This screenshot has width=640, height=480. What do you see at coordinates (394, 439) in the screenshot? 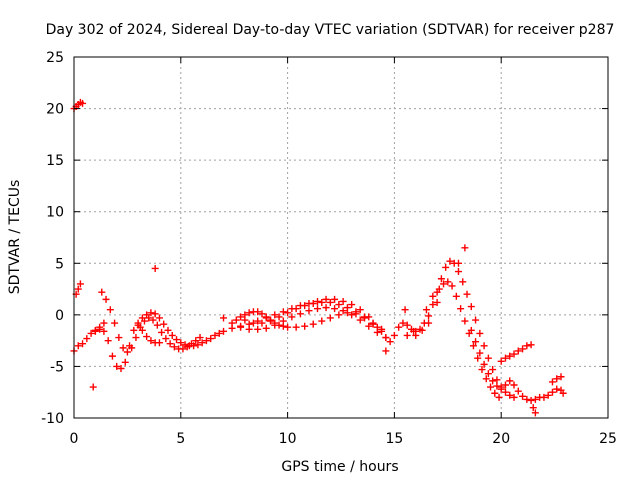
I see `x-tick-label: 15` at bounding box center [394, 439].